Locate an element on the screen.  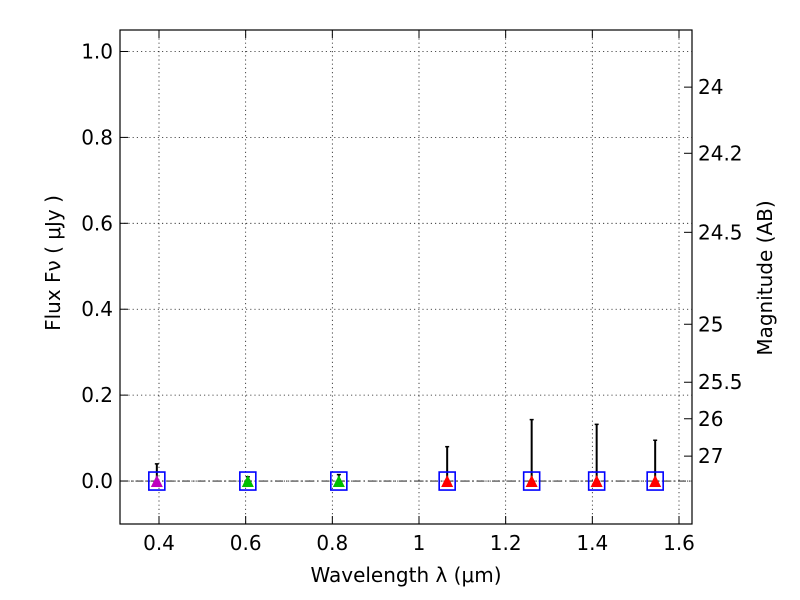
y-axis-label: Flux Fν ( μJy ) is located at coordinates (53, 263).